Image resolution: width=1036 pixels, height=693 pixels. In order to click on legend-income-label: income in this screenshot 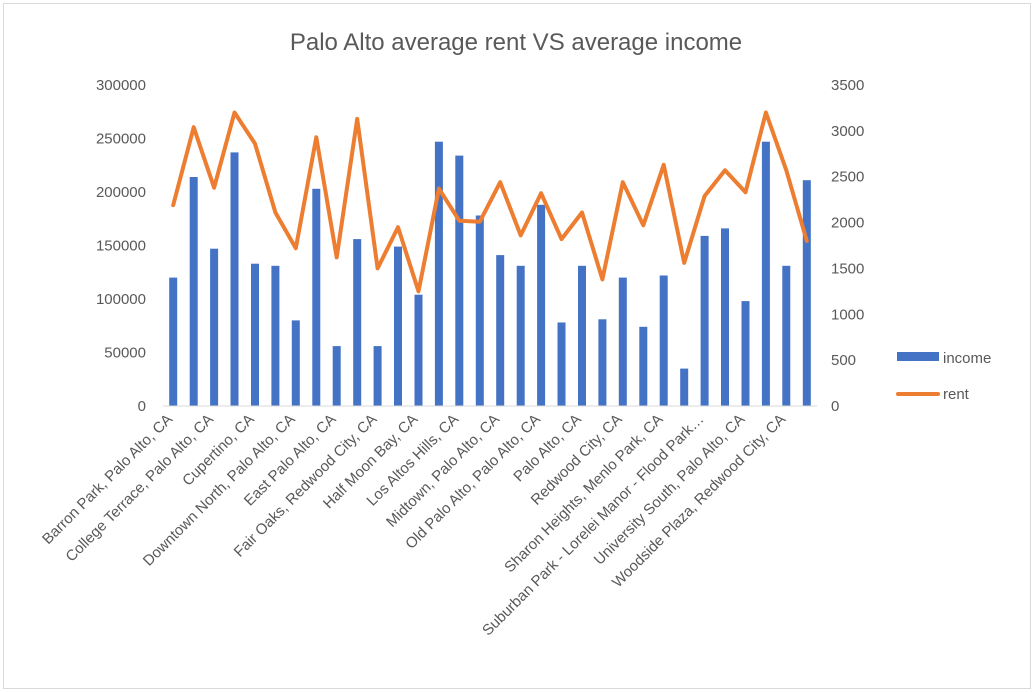, I will do `click(967, 358)`.